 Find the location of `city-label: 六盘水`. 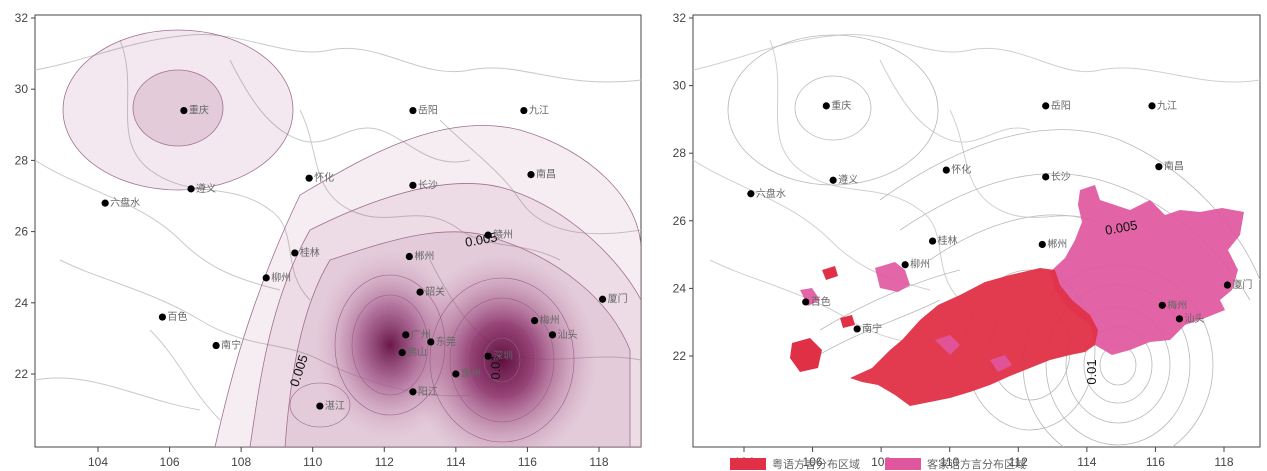

city-label: 六盘水 is located at coordinates (771, 193).